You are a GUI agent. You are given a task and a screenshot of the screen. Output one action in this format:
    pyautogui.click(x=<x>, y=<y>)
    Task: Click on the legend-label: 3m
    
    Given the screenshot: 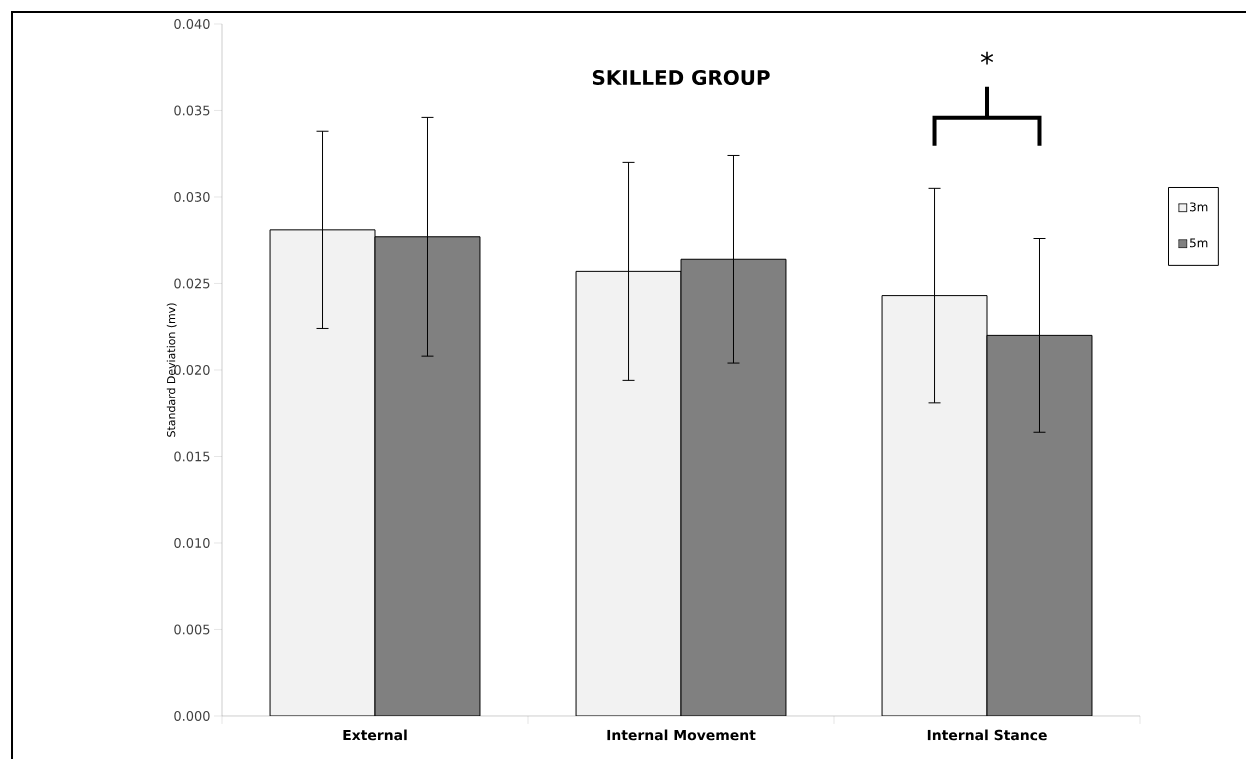 What is the action you would take?
    pyautogui.click(x=1199, y=207)
    